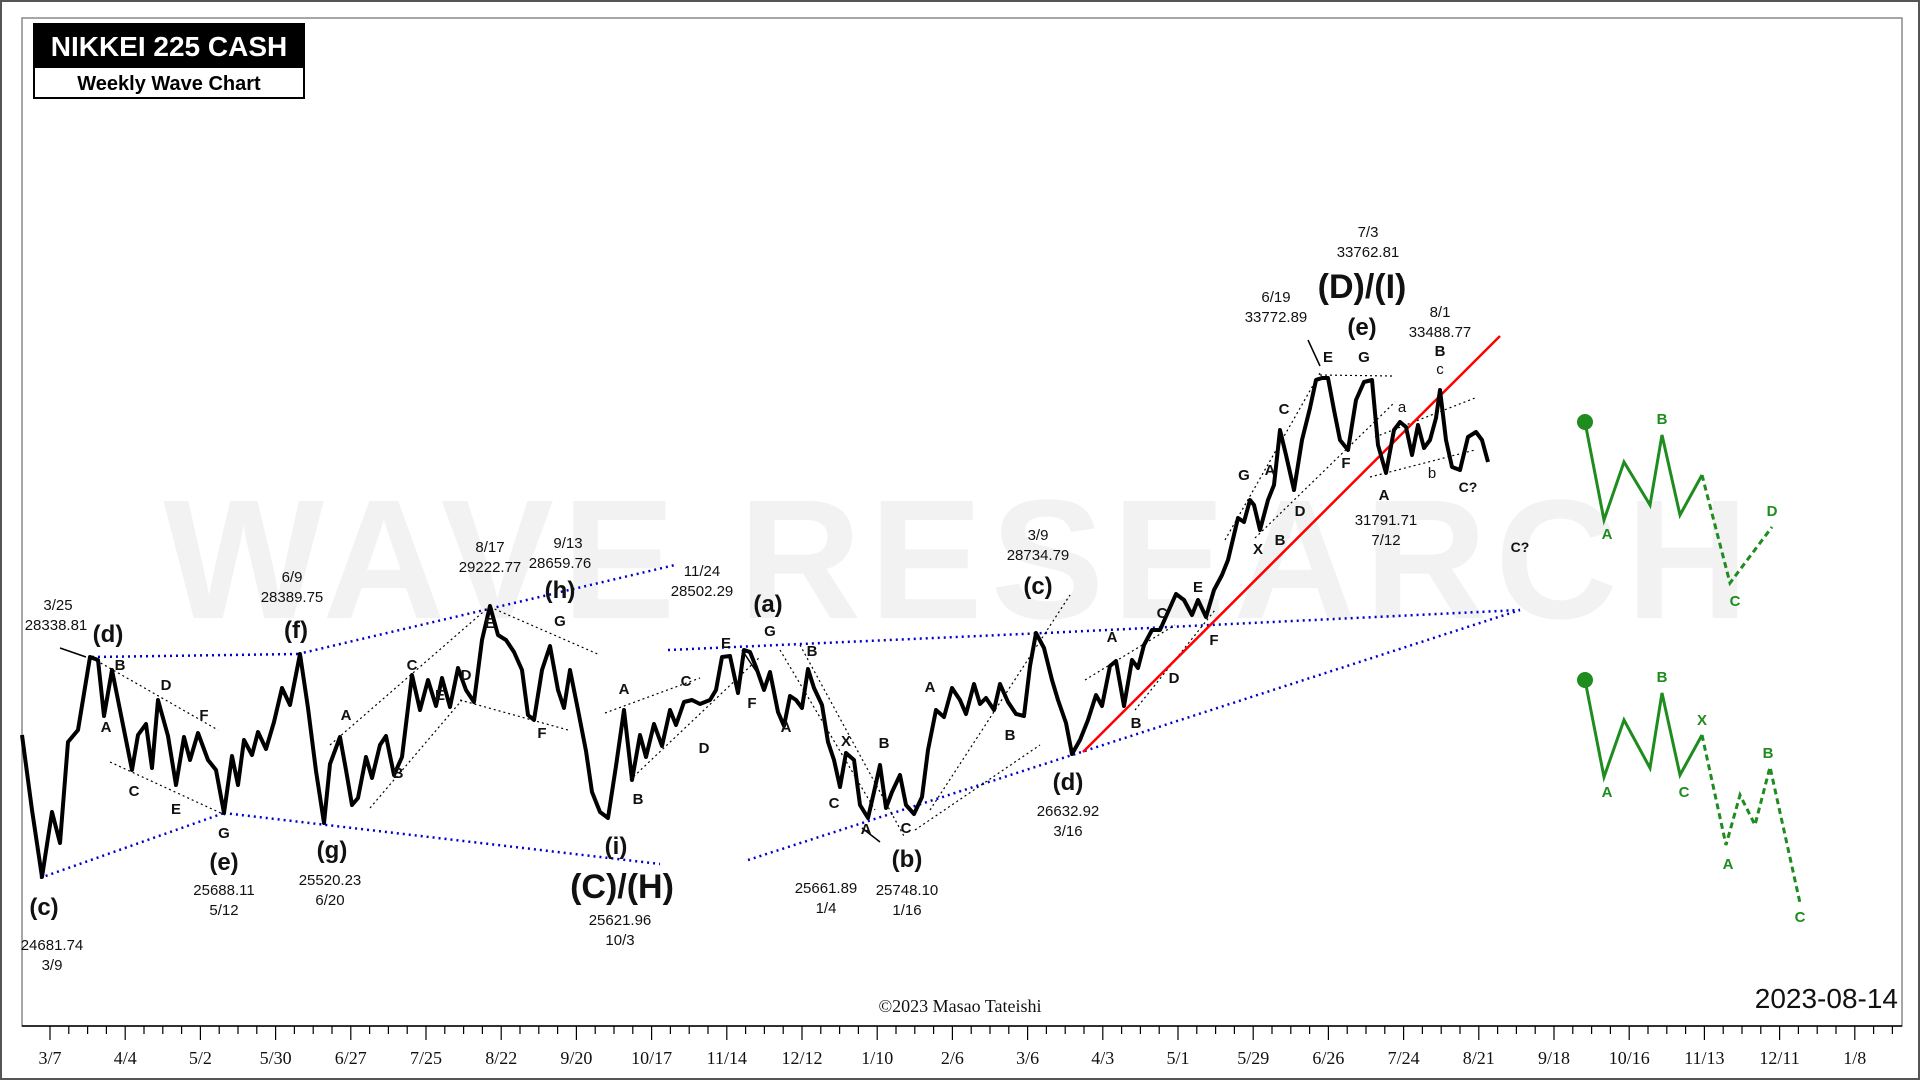 The image size is (1920, 1080). What do you see at coordinates (490, 567) in the screenshot?
I see `price-label: 29222.77` at bounding box center [490, 567].